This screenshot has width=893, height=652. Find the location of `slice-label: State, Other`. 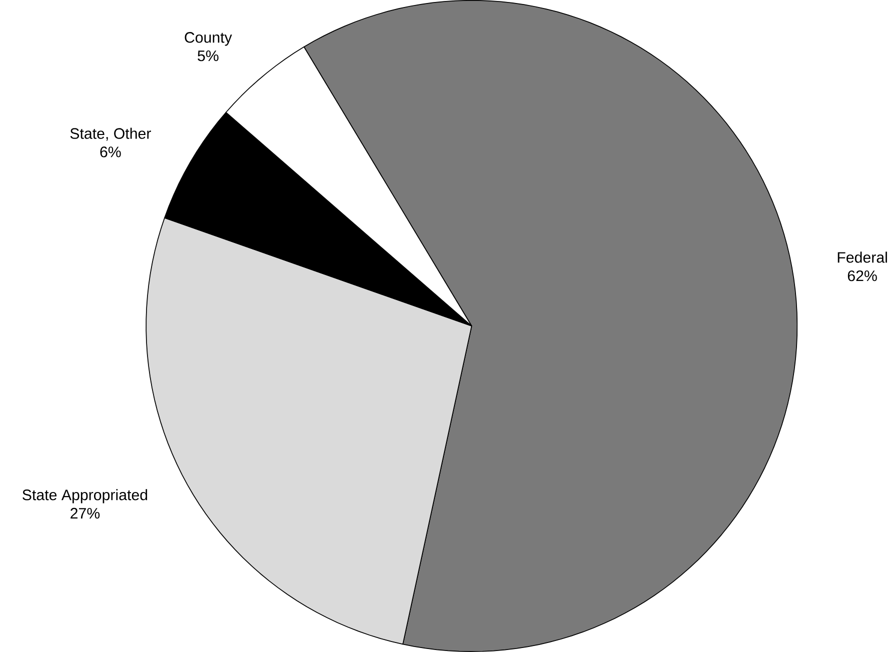

slice-label: State, Other is located at coordinates (111, 134).